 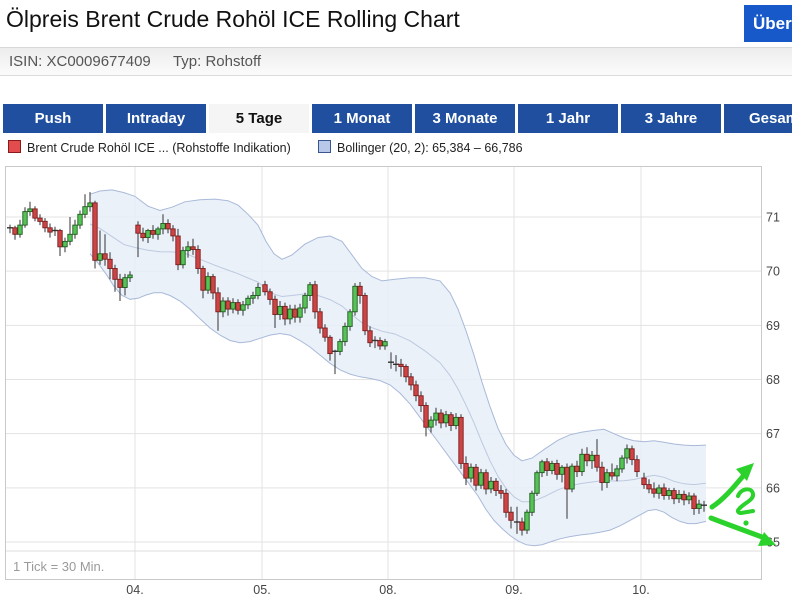 I want to click on bollinger-swatch-icon, so click(x=324, y=146).